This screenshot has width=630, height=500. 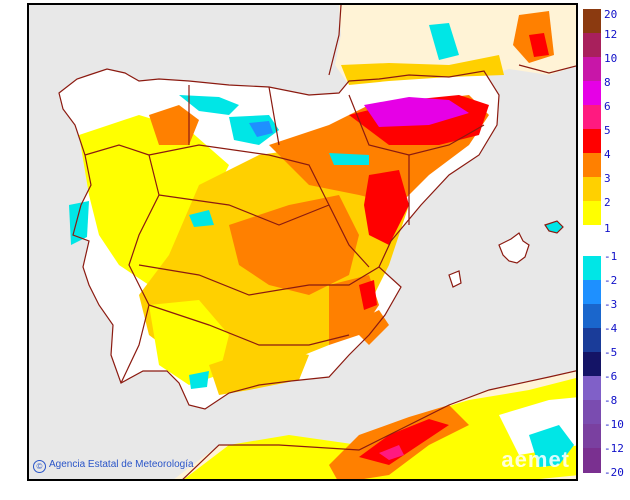 I want to click on aemet-watermark: aemet, so click(x=535, y=459).